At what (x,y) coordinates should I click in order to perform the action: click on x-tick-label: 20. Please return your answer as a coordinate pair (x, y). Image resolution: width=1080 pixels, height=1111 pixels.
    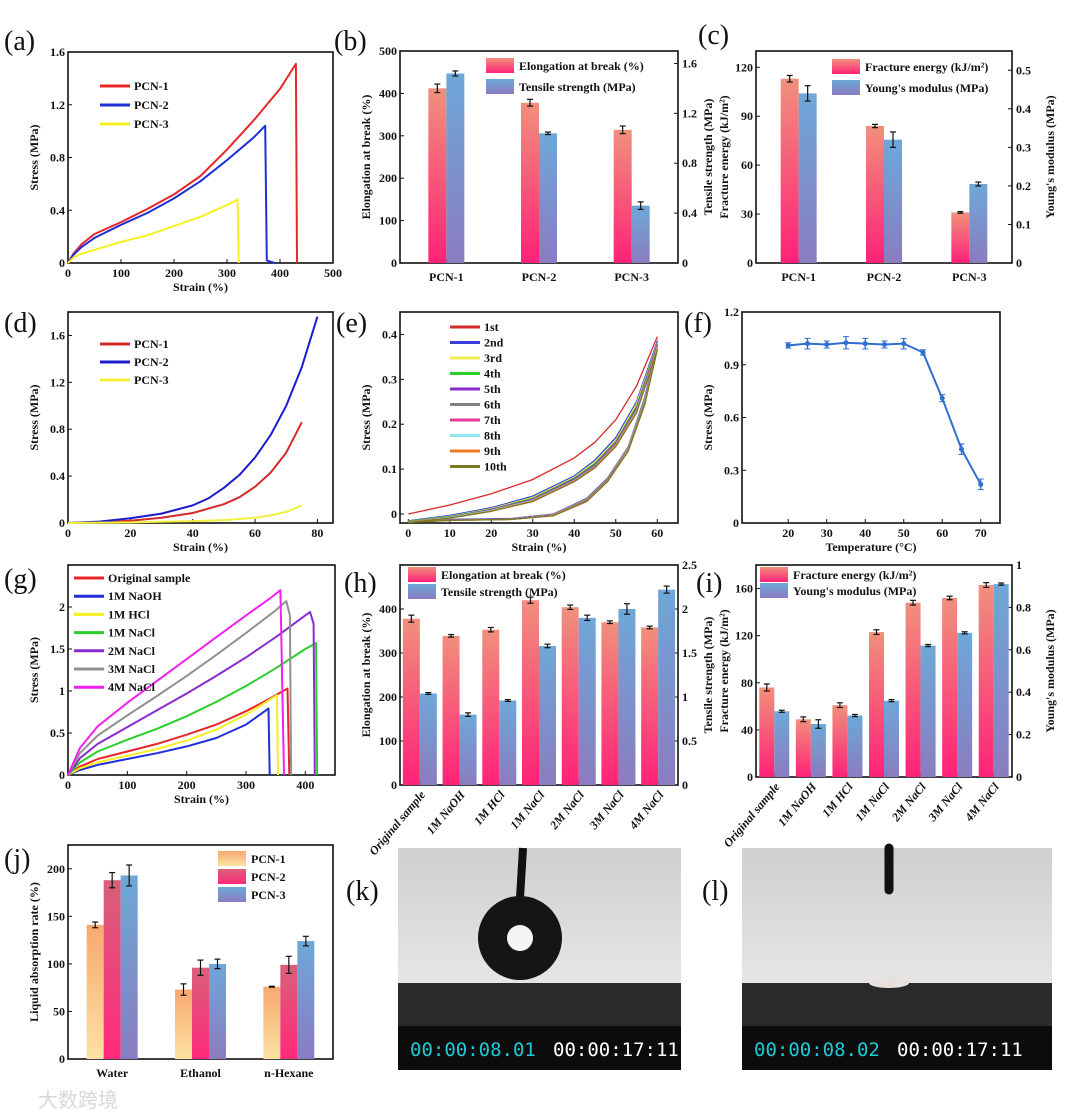
    Looking at the image, I should click on (491, 533).